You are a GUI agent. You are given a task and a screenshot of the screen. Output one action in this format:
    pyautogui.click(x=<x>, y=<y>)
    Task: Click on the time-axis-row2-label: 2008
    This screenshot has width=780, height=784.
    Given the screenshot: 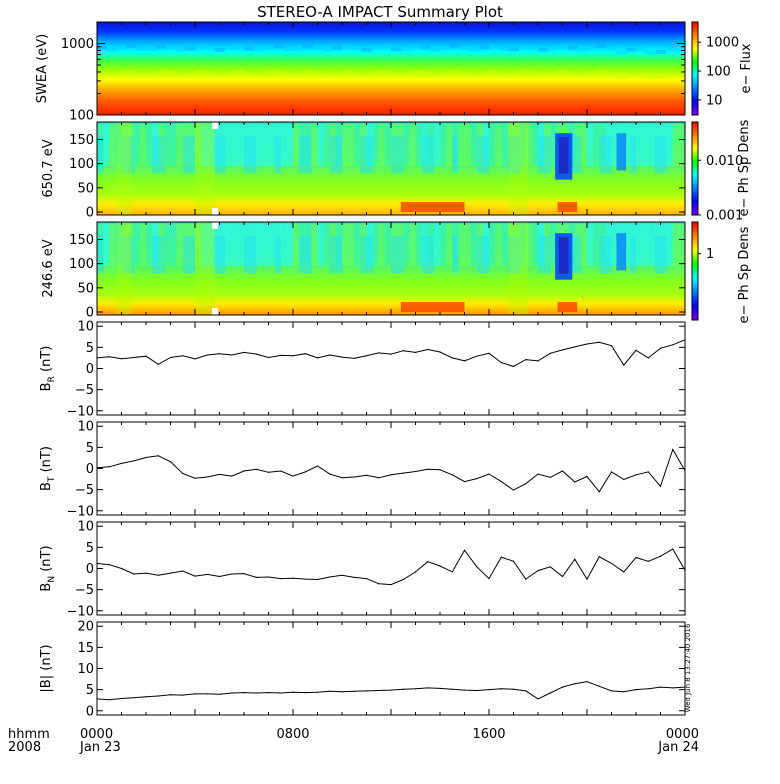 What is the action you would take?
    pyautogui.click(x=24, y=747)
    